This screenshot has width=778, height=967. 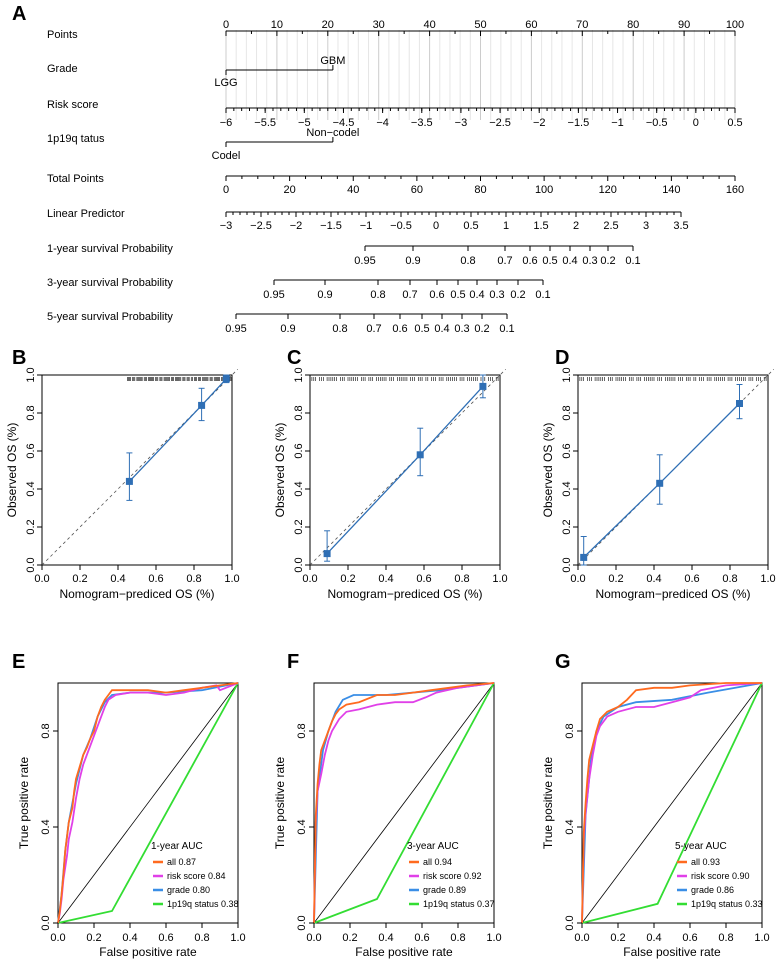 I want to click on points-tick-label: 30, so click(x=379, y=25).